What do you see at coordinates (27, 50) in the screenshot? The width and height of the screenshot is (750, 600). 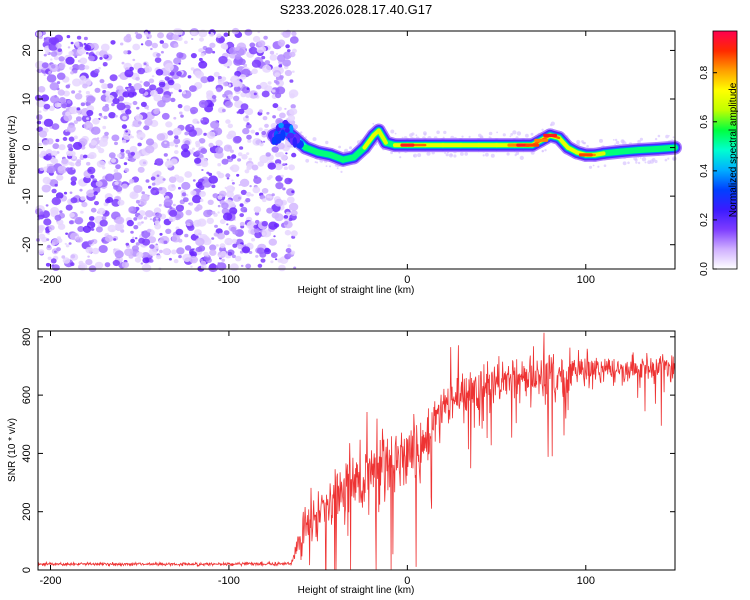 I see `spec-y-tick-label: 20` at bounding box center [27, 50].